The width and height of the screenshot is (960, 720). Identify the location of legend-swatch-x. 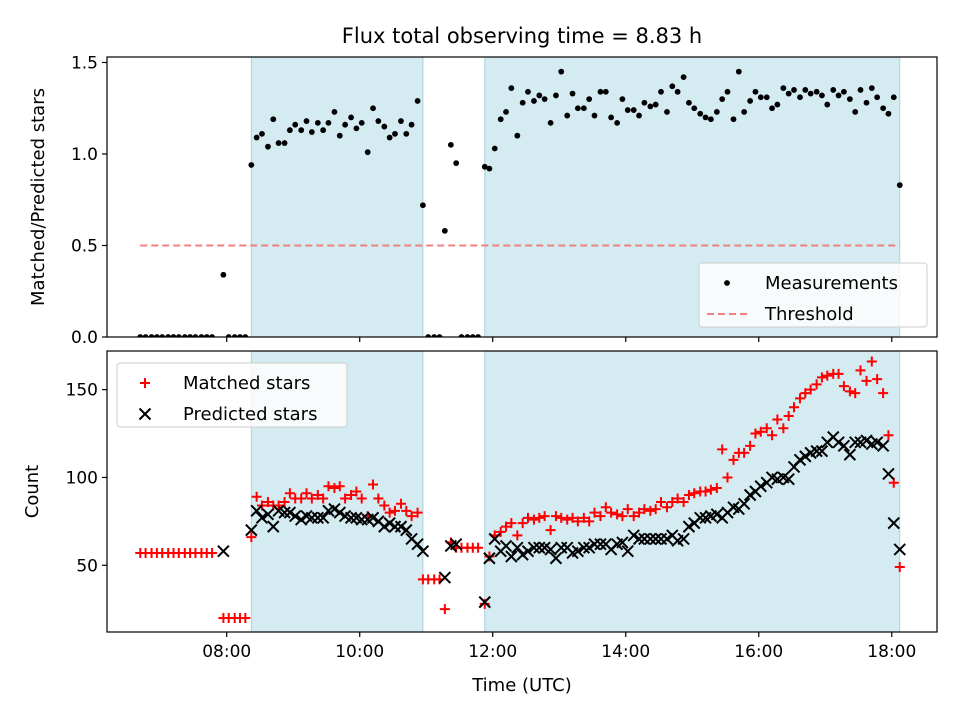
(145, 414).